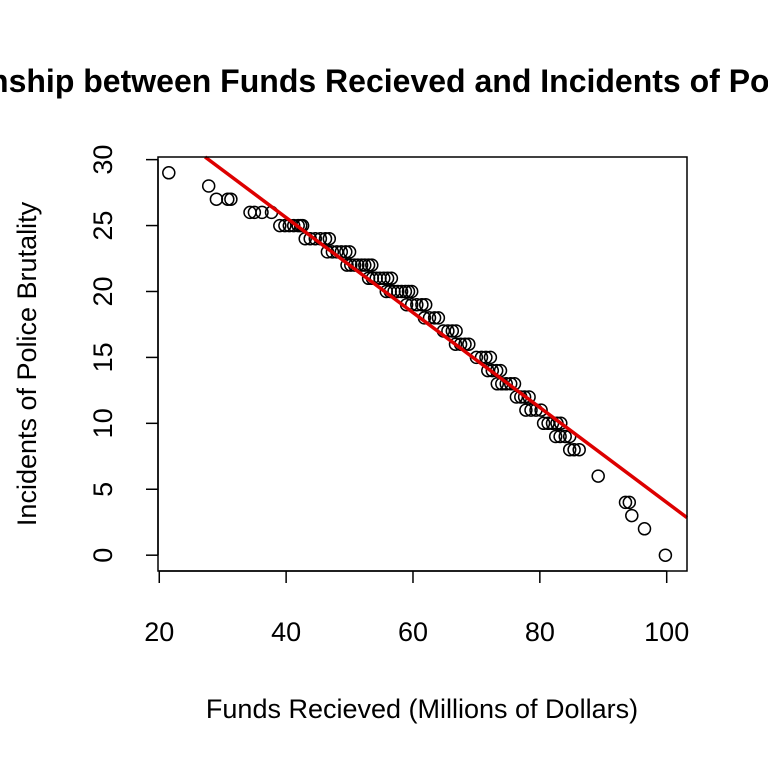 The height and width of the screenshot is (768, 768). Describe the element at coordinates (286, 632) in the screenshot. I see `x-tick-label: 40` at that location.